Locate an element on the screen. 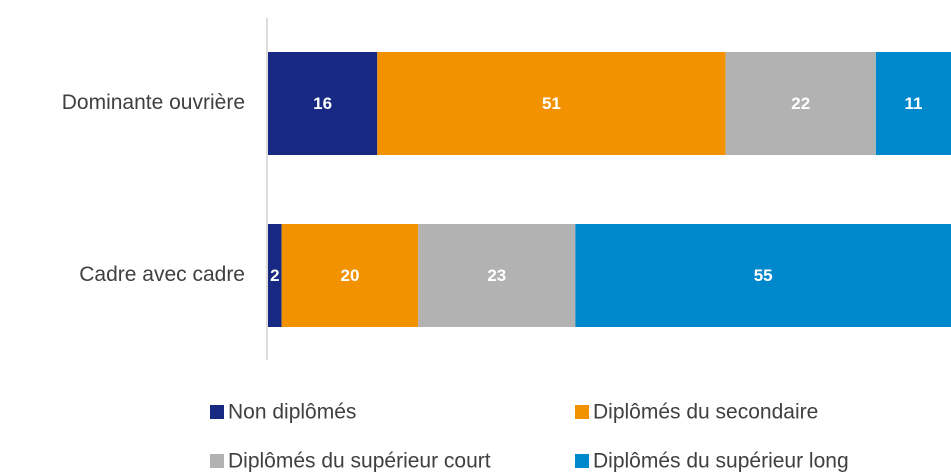  data-label: 20 is located at coordinates (349, 275).